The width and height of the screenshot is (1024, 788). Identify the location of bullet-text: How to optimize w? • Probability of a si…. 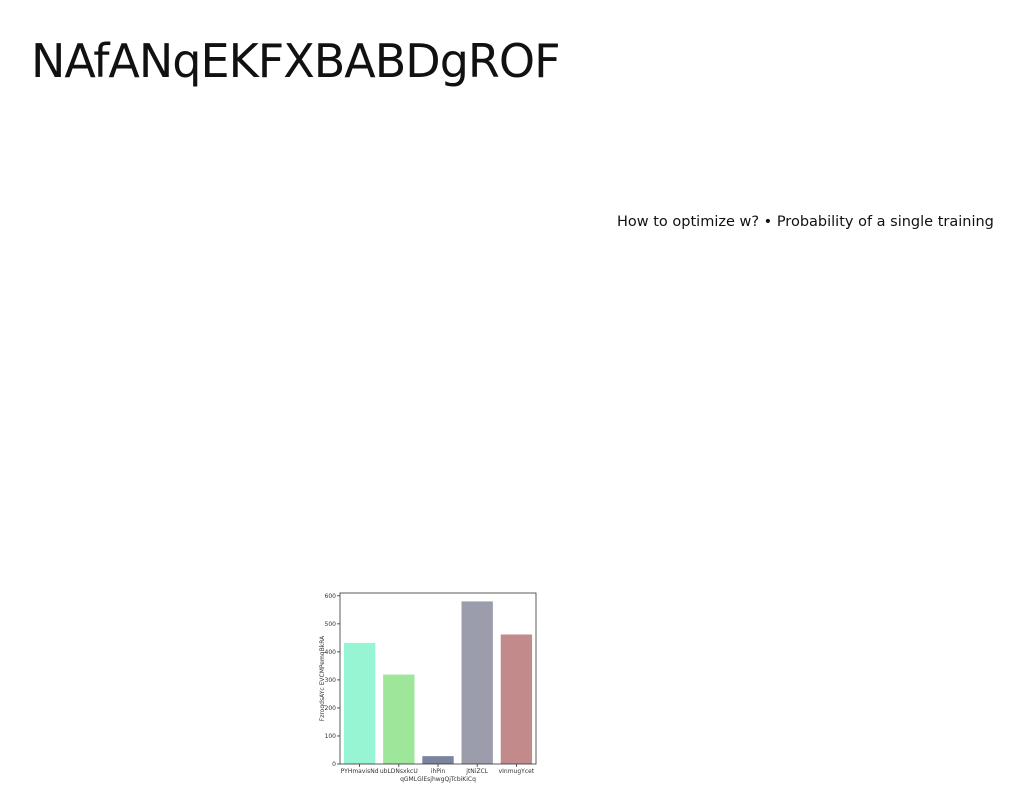
(805, 222).